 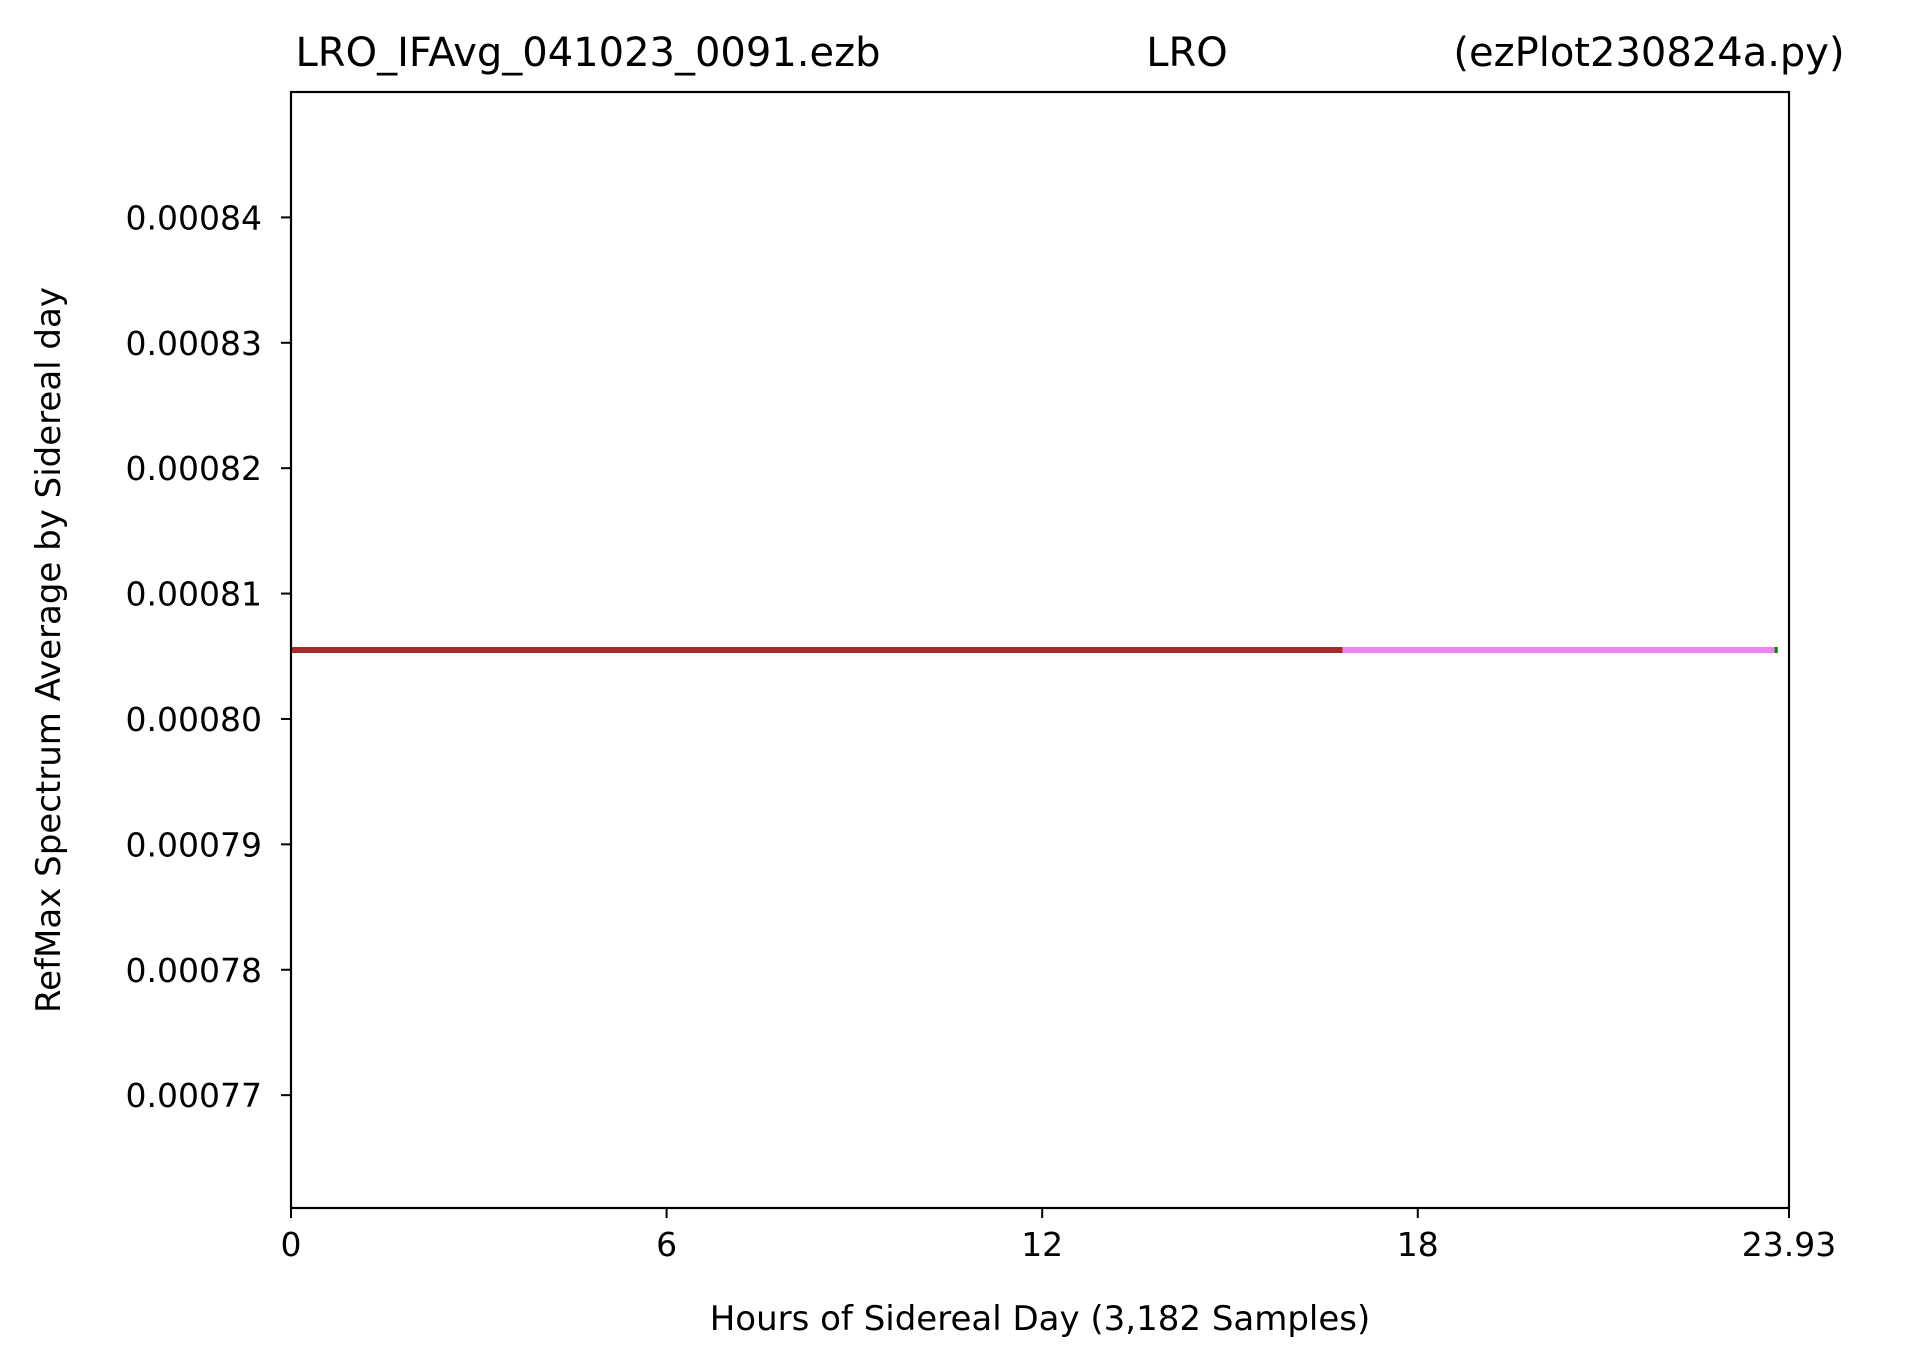 What do you see at coordinates (194, 719) in the screenshot?
I see `y-tick-label-3: 0.00080` at bounding box center [194, 719].